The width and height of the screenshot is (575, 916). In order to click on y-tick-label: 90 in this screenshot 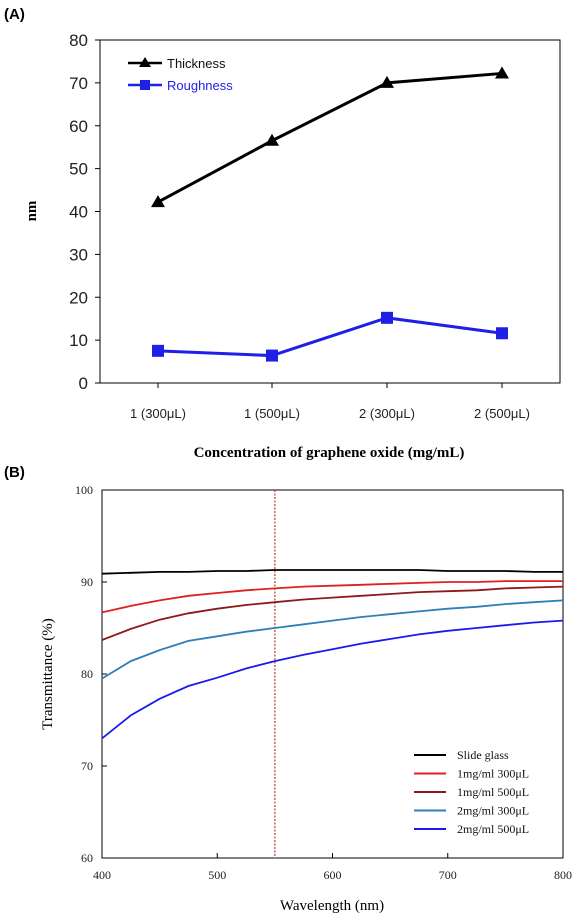, I will do `click(87, 582)`.